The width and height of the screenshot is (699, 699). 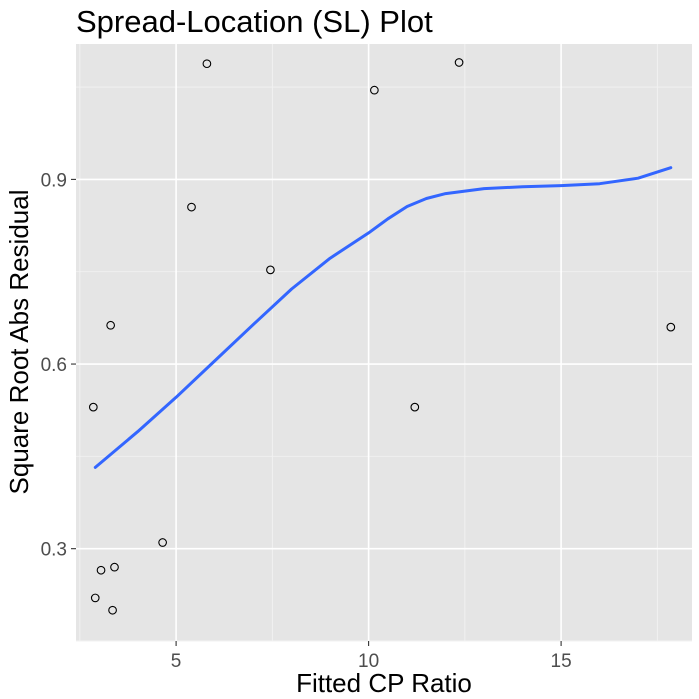 I want to click on x-axis-ticks: 5 10 15, so click(x=371, y=656).